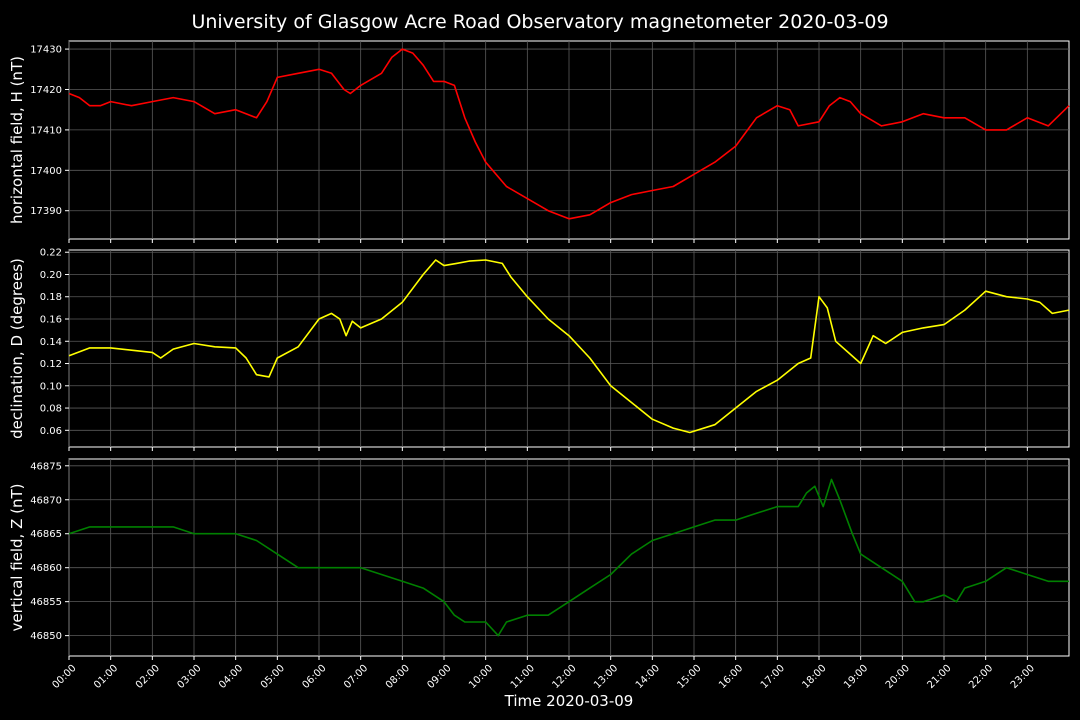  I want to click on x-tick-label: 13:00, so click(606, 677).